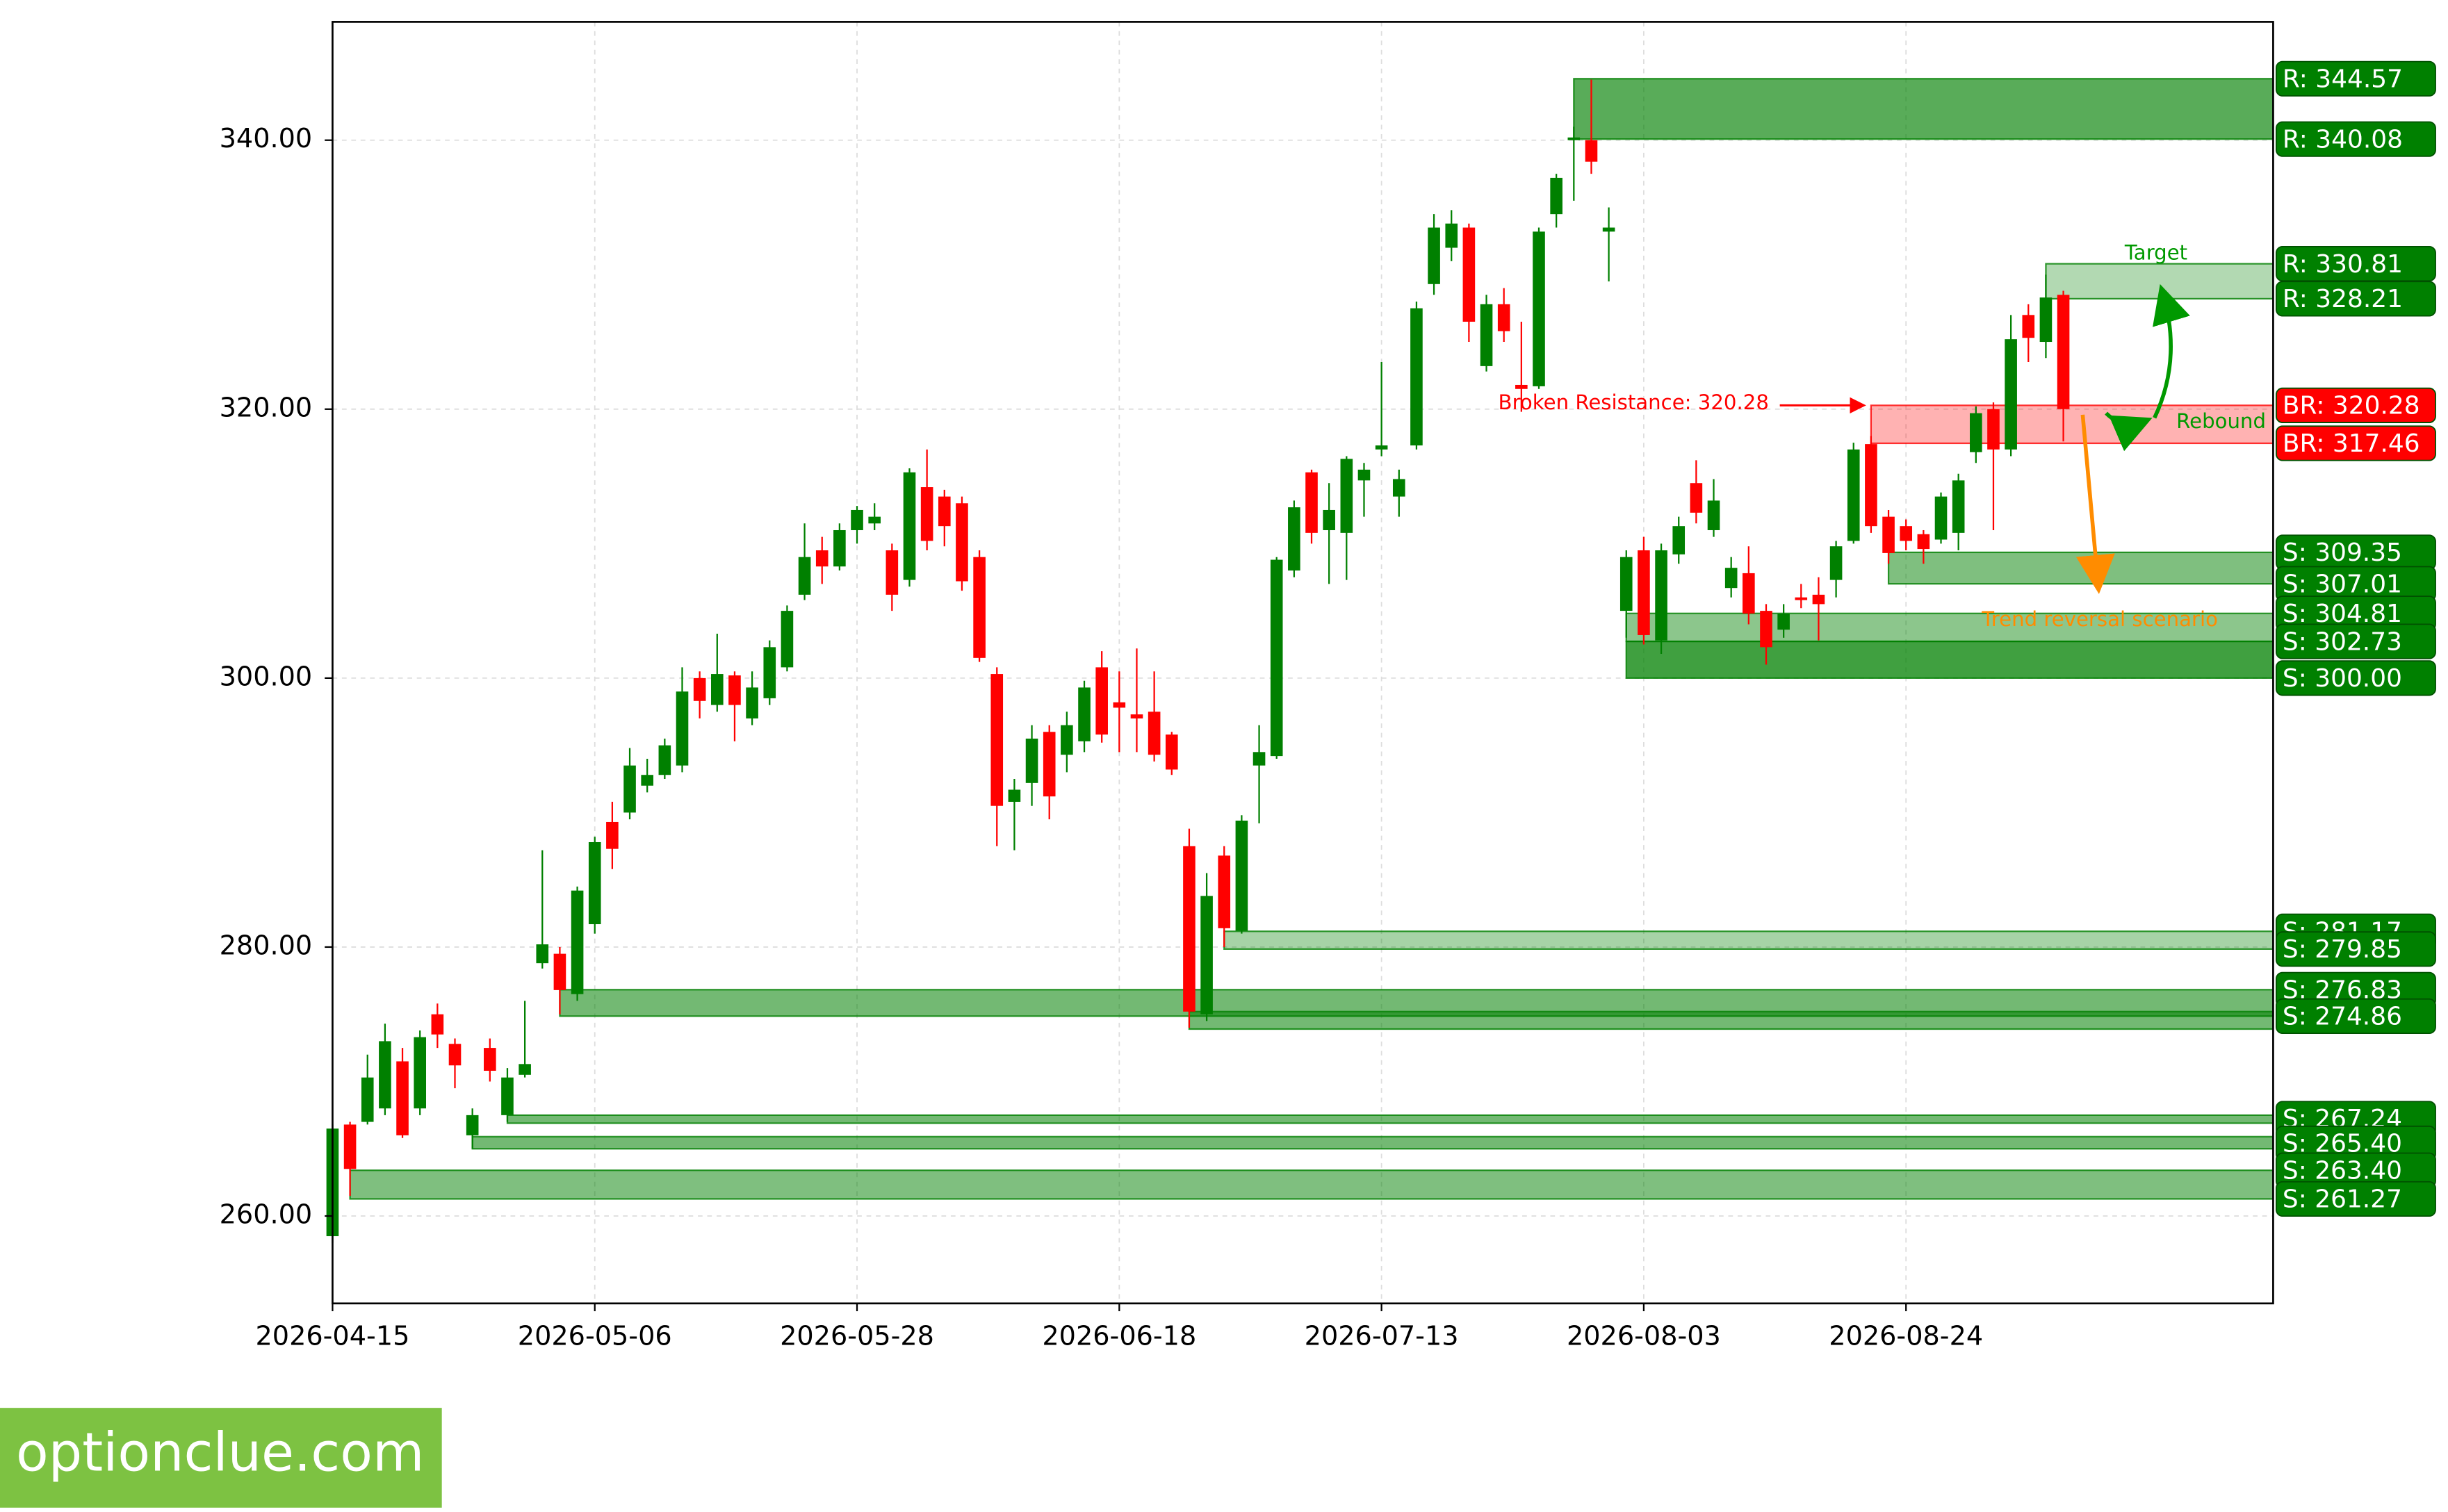 This screenshot has height=1512, width=2448. I want to click on x-tick-label: 2026-08-03, so click(1644, 1336).